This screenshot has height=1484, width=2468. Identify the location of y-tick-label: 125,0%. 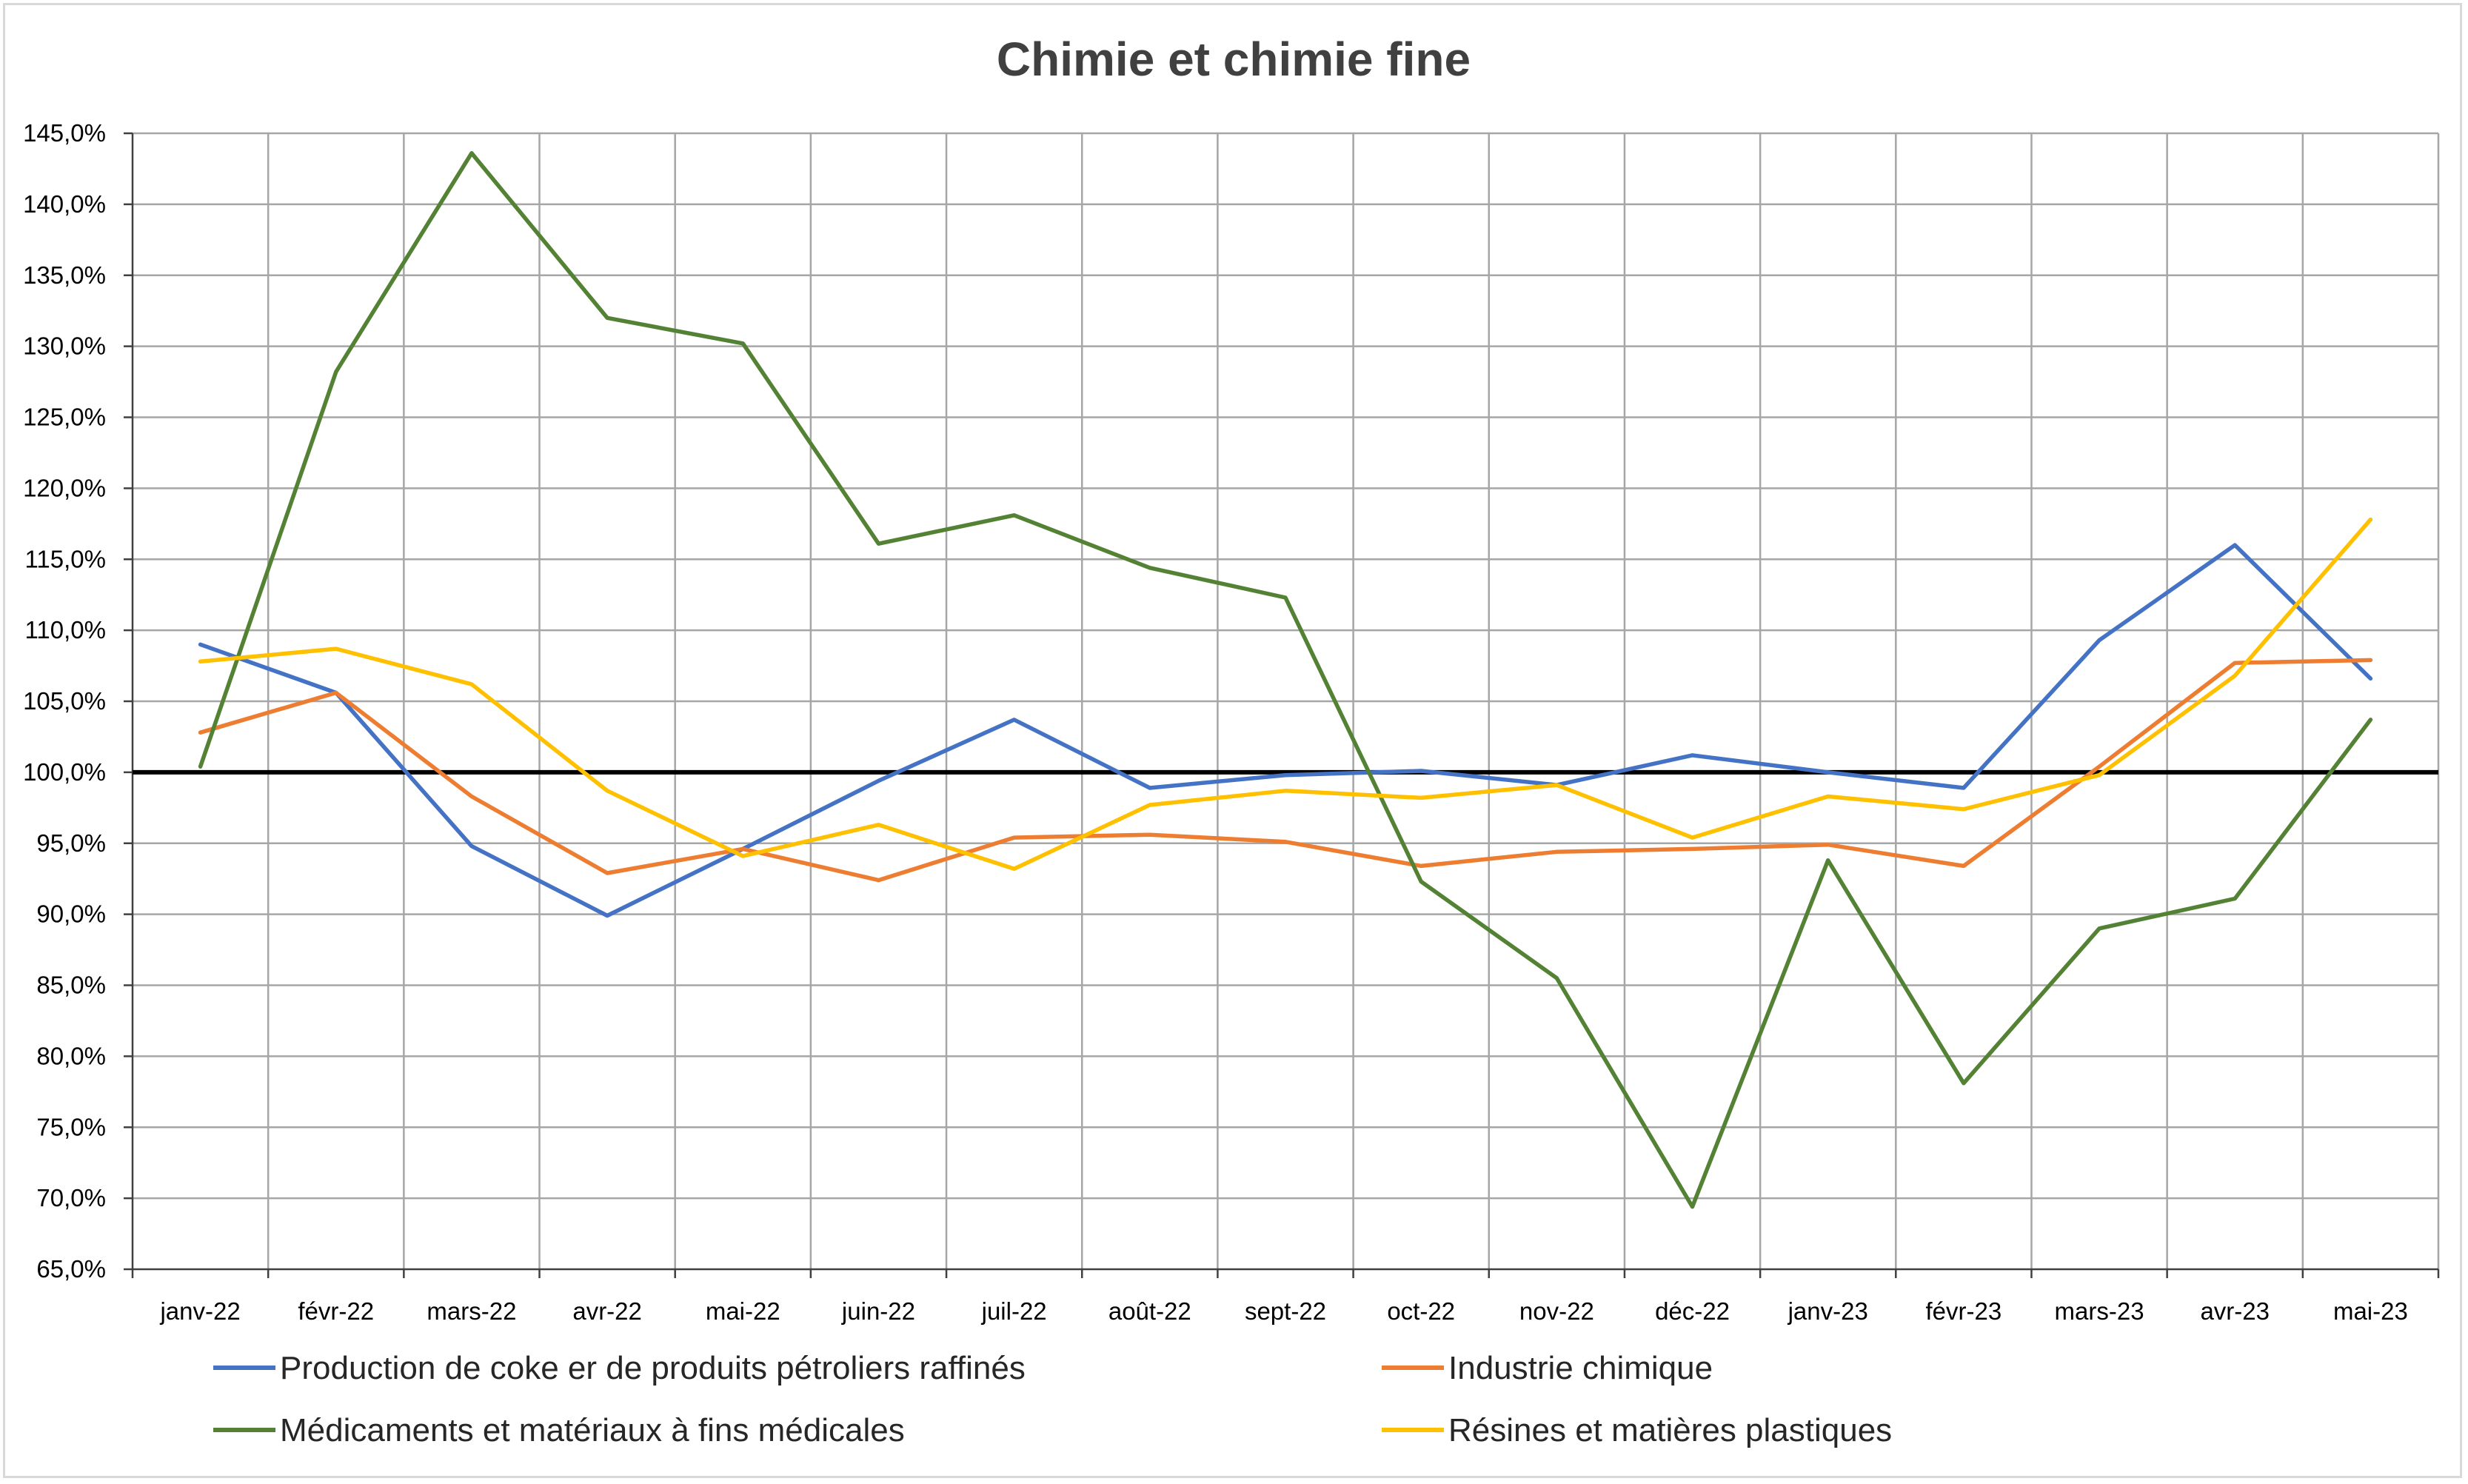
(64, 417).